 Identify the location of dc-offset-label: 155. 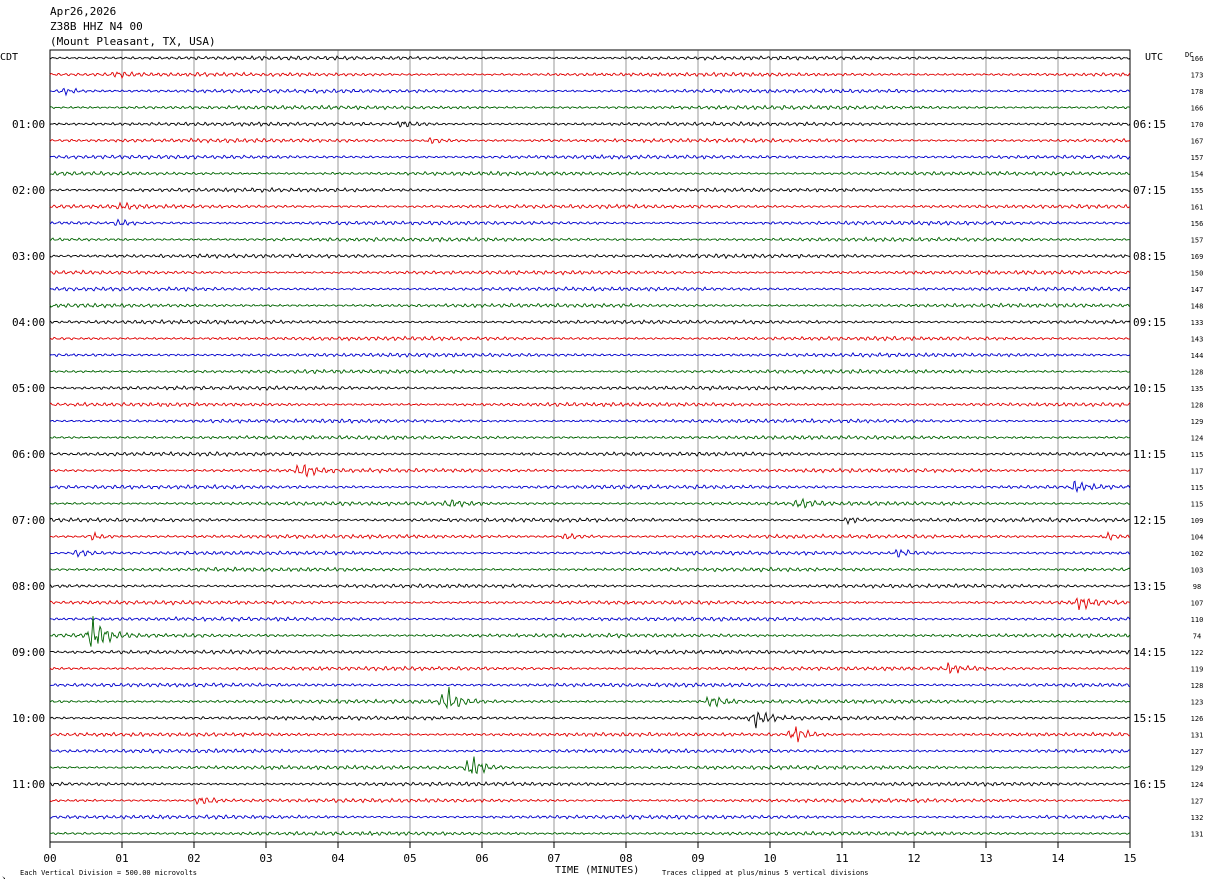
(1197, 191).